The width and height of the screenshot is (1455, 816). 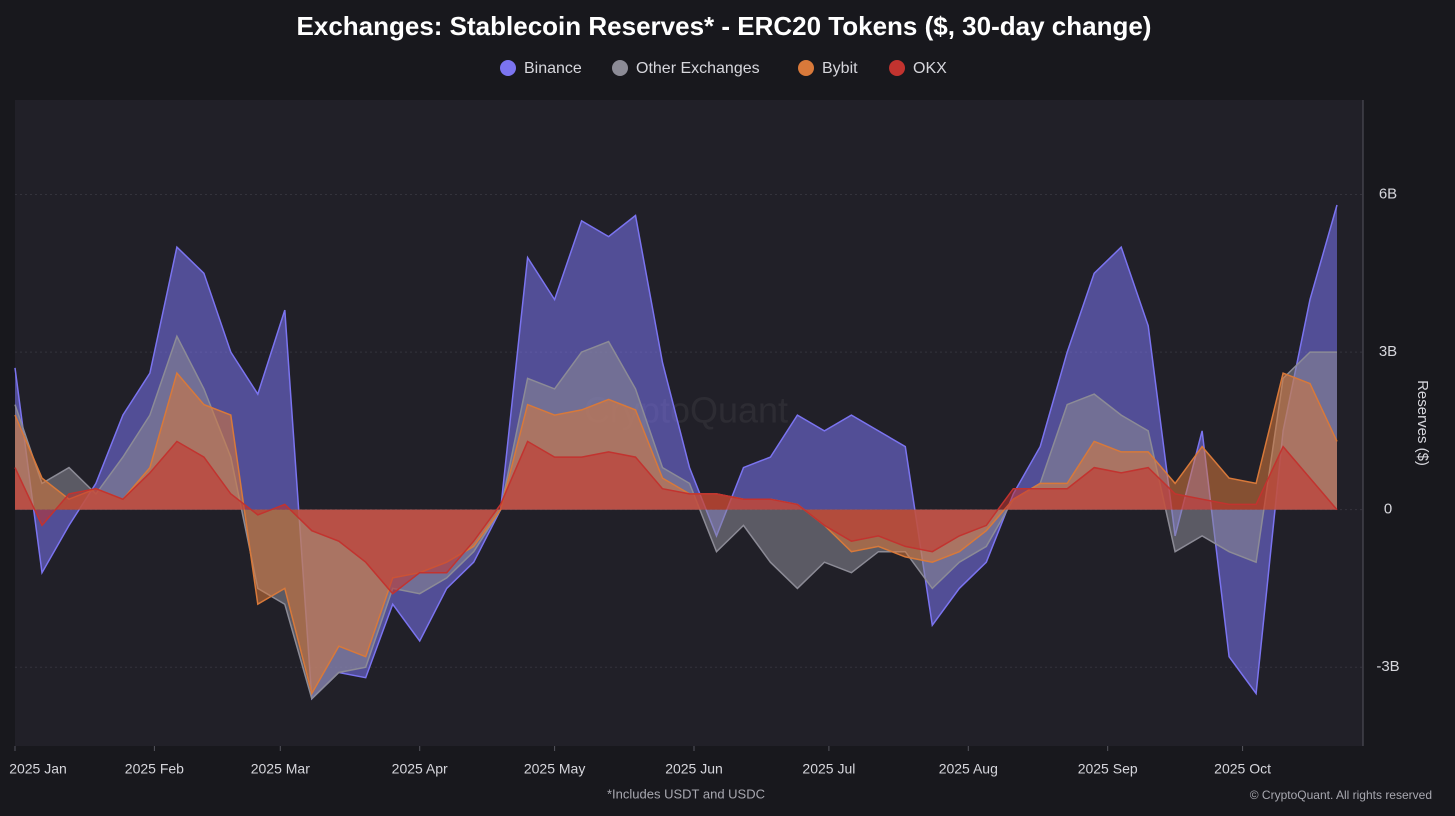 I want to click on x-tick-label: 2025 Apr, so click(x=420, y=769).